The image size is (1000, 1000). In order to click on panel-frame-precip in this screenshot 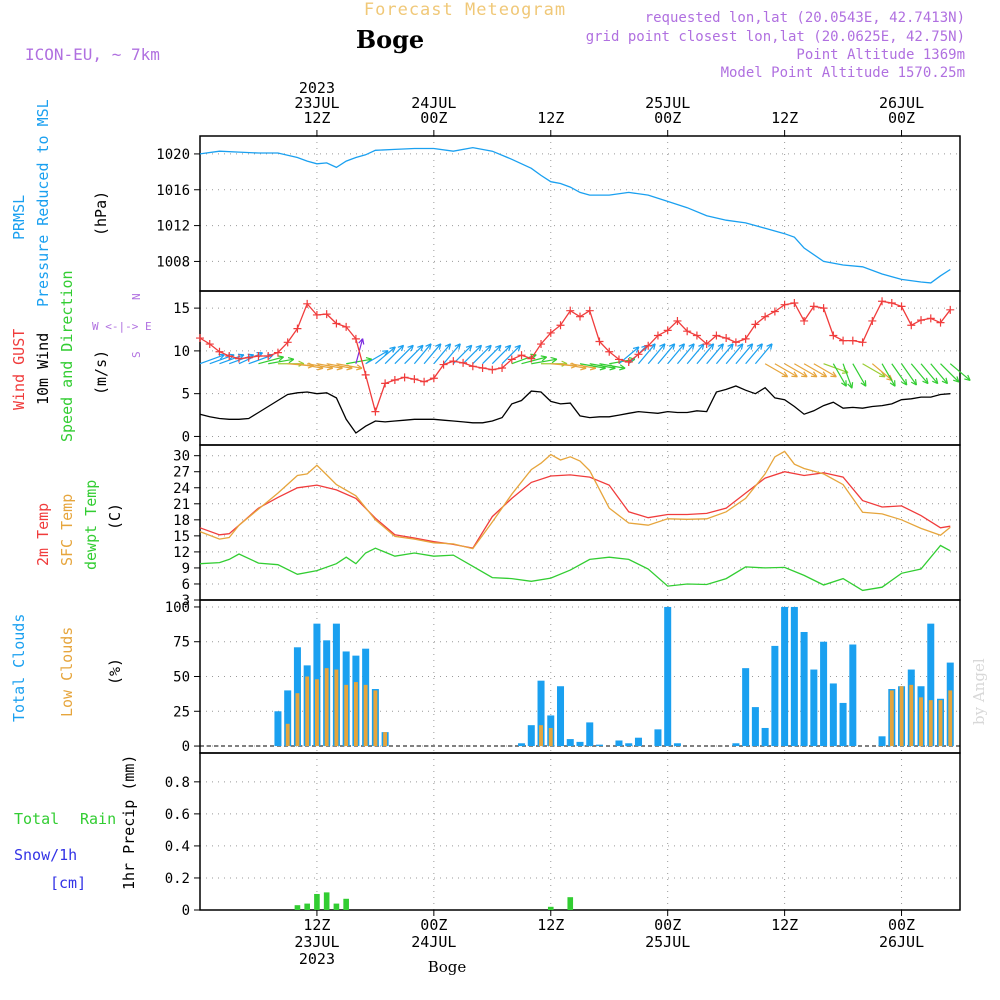, I will do `click(580, 831)`.